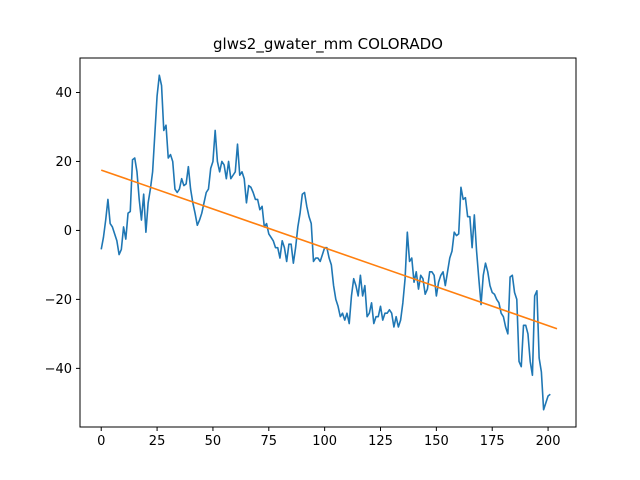 This screenshot has width=640, height=480. What do you see at coordinates (328, 44) in the screenshot?
I see `chart-title: glws2_gwater_mm COLORADO` at bounding box center [328, 44].